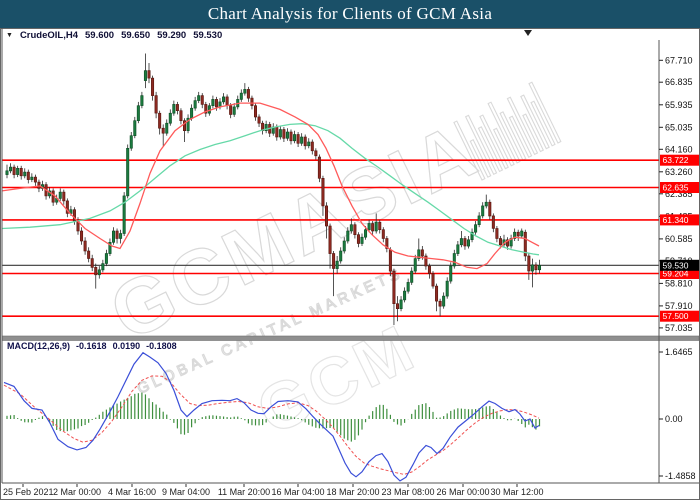 The height and width of the screenshot is (500, 700). I want to click on level-price-tag-text: 57.500, so click(676, 316).